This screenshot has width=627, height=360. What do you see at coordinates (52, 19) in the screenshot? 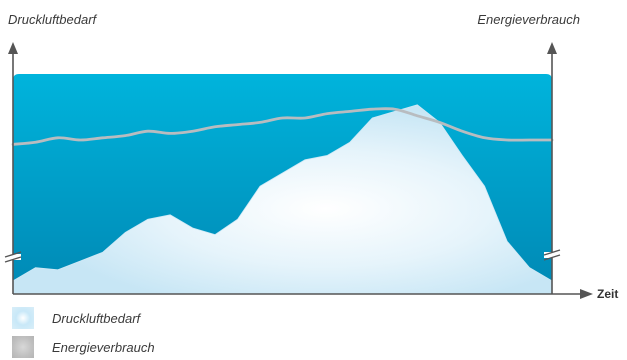
I see `left-axis-title: Druckluftbedarf` at bounding box center [52, 19].